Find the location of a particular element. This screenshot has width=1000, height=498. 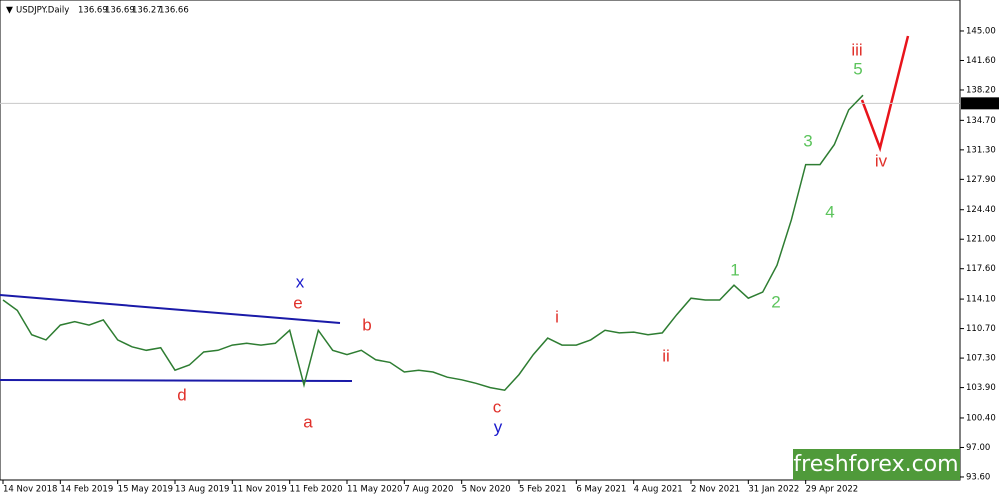

x-tick-label: 4 Aug 2021 is located at coordinates (658, 490).